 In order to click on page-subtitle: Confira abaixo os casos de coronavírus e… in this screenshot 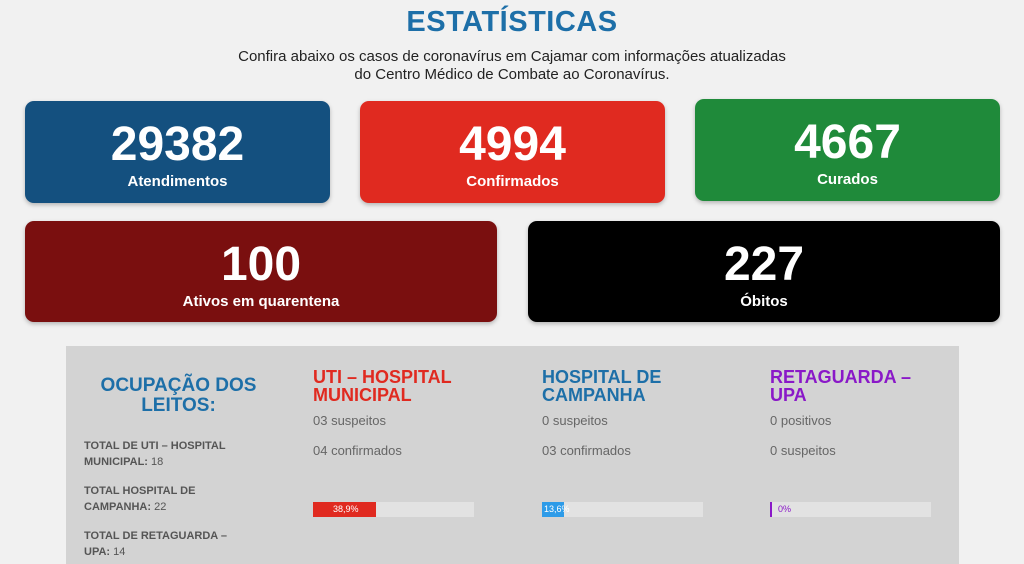, I will do `click(512, 66)`.